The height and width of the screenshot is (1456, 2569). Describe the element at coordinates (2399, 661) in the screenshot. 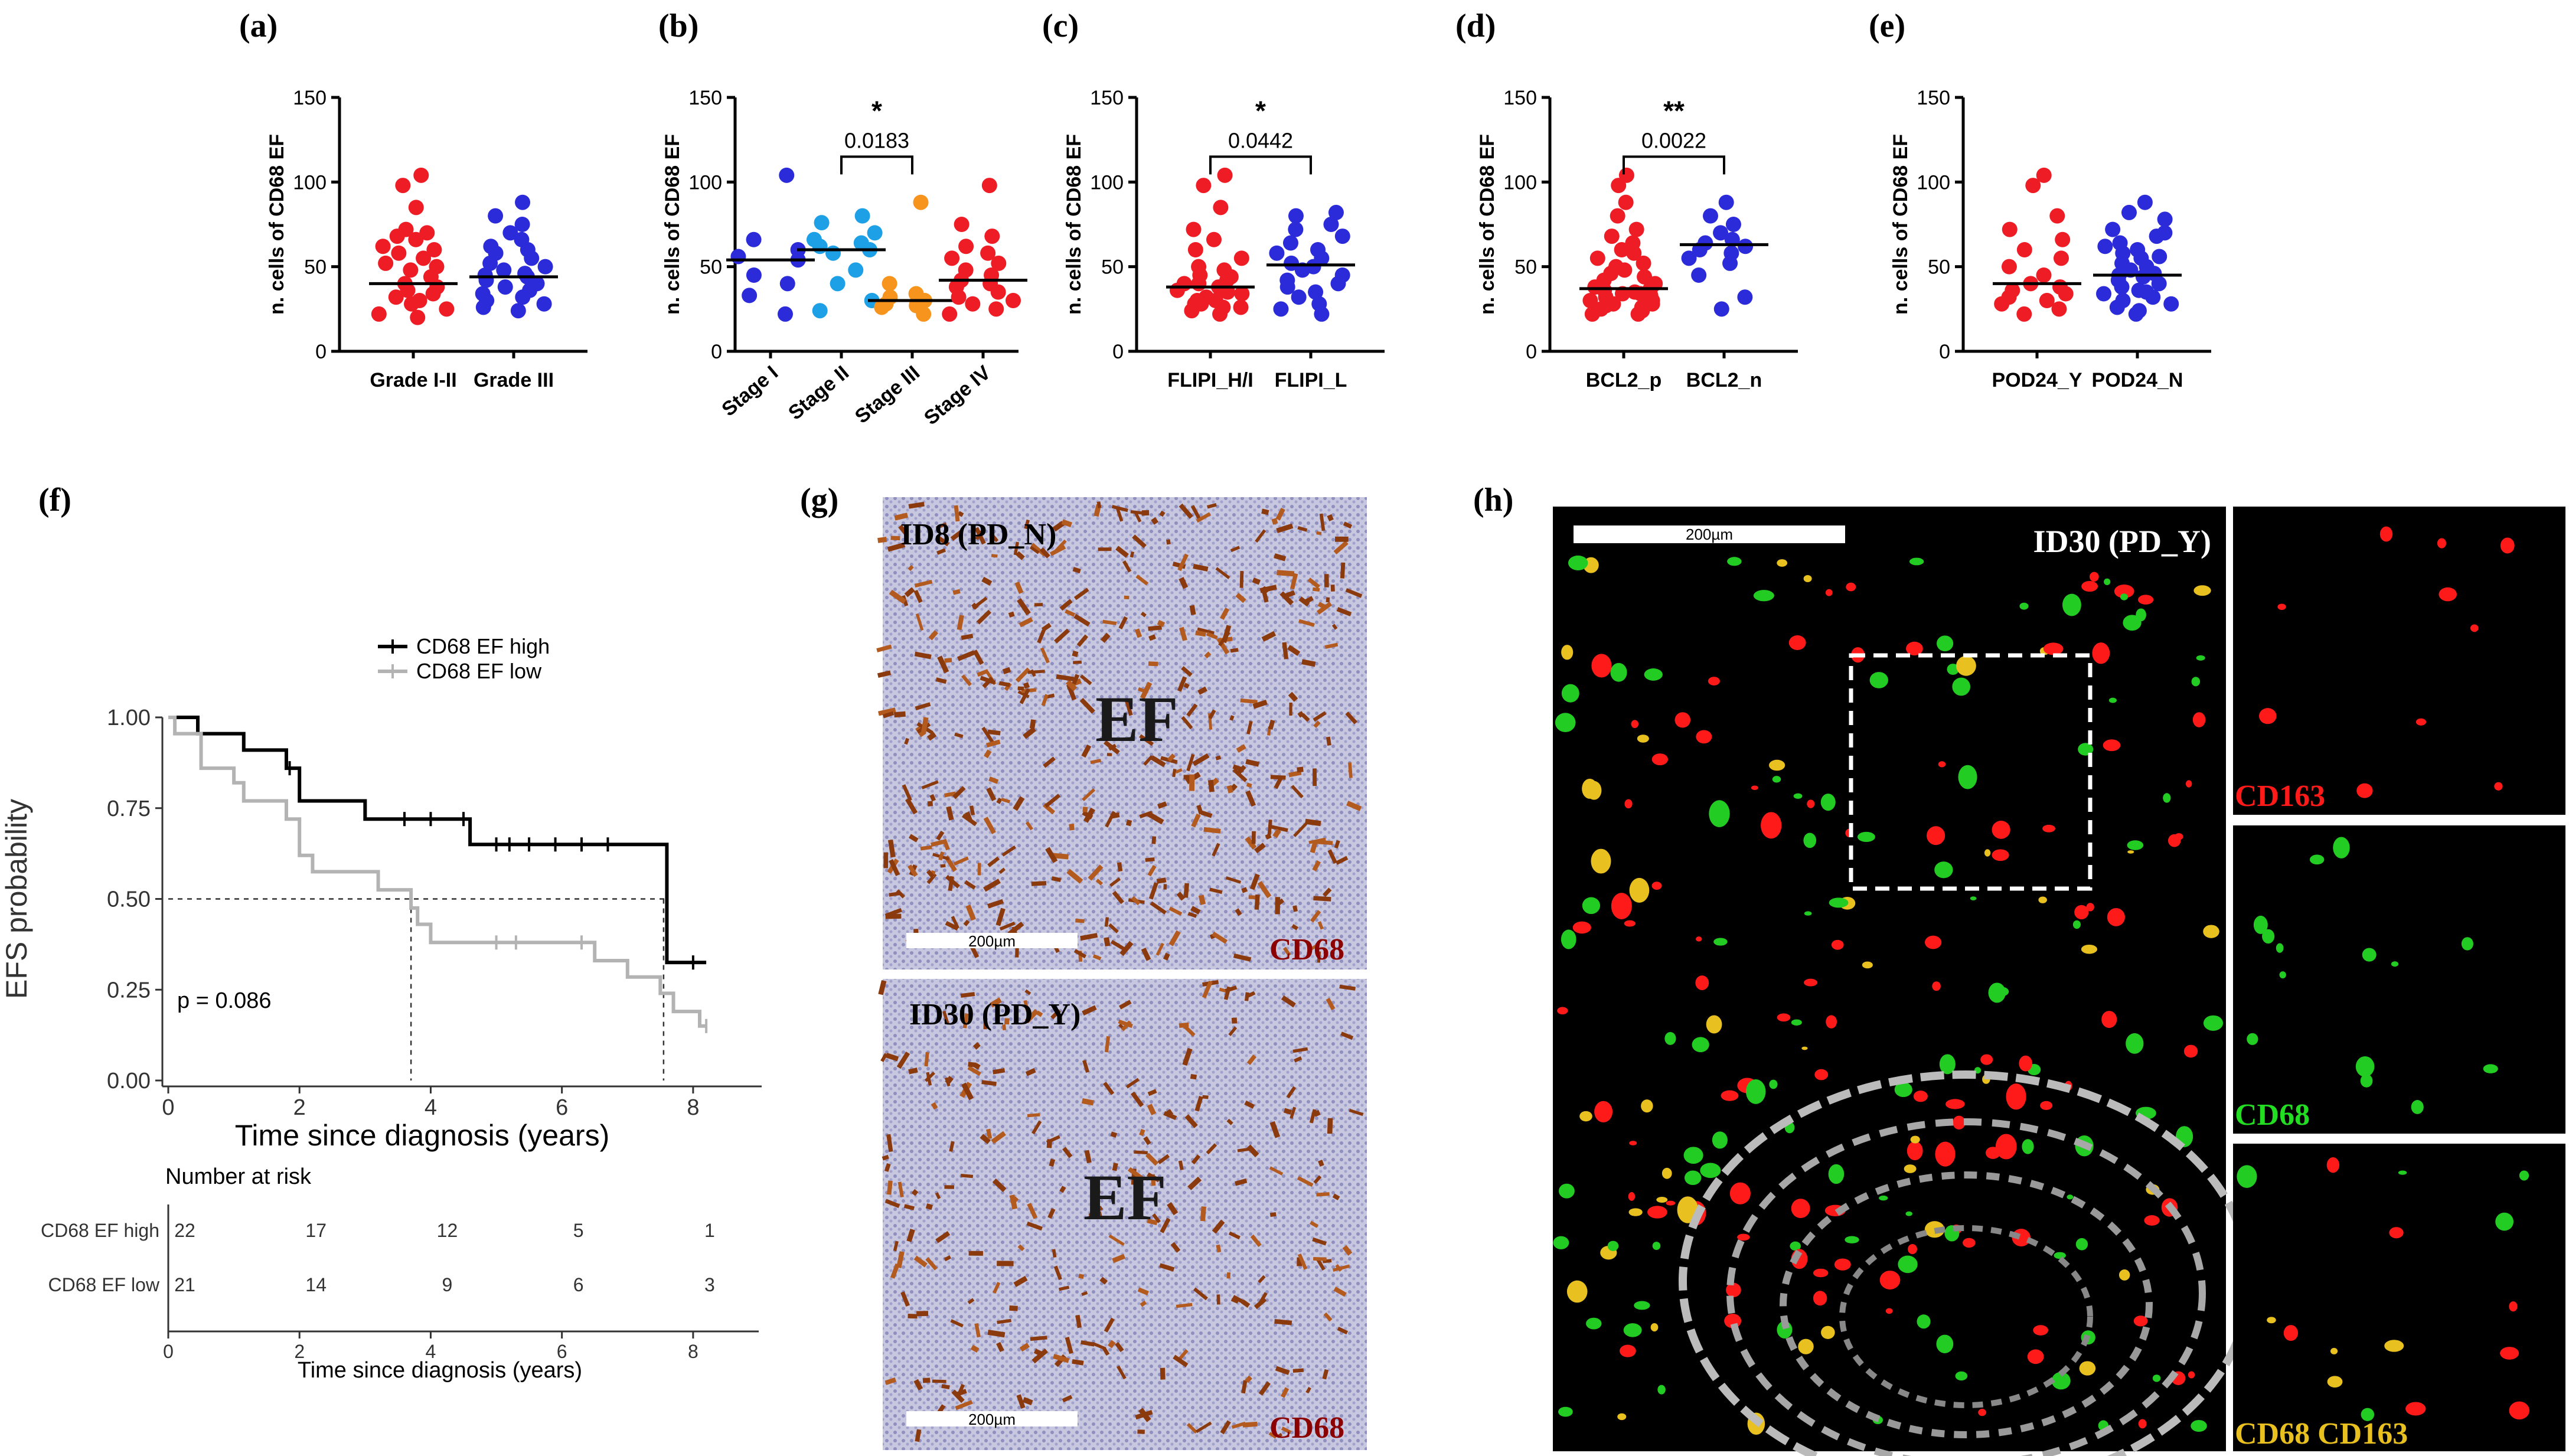

I see `fluor-inset-cd163: CD163` at that location.